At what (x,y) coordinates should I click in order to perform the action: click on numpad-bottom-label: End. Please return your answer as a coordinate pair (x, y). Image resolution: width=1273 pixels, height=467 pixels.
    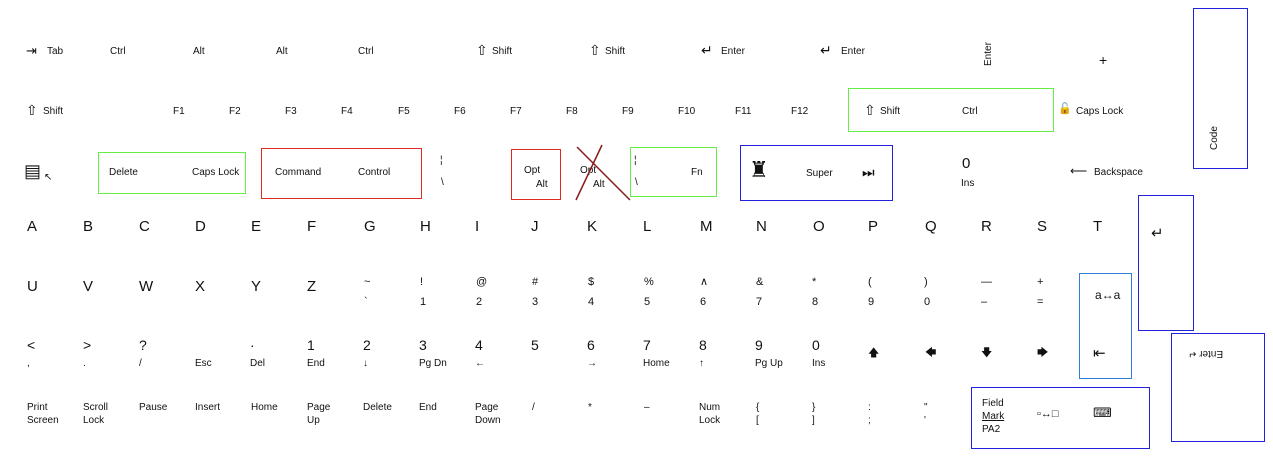
    Looking at the image, I should click on (316, 363).